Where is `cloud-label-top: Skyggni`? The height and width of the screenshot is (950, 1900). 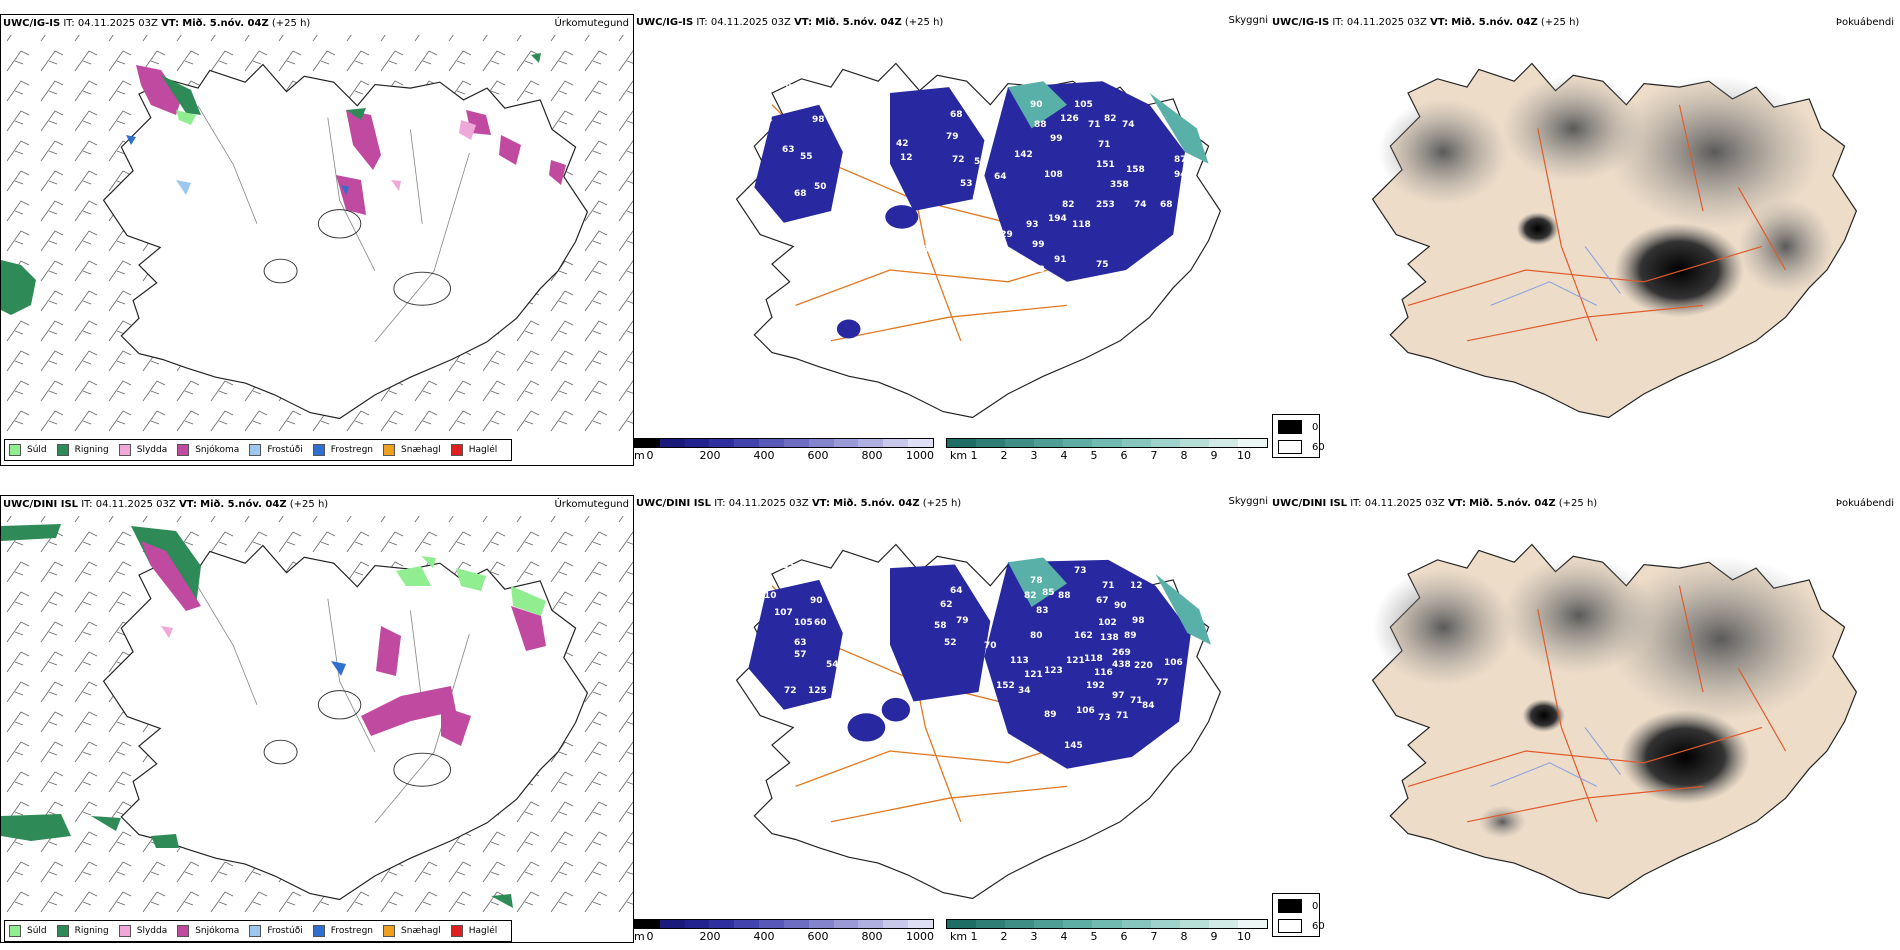
cloud-label-top: Skyggni is located at coordinates (1248, 20).